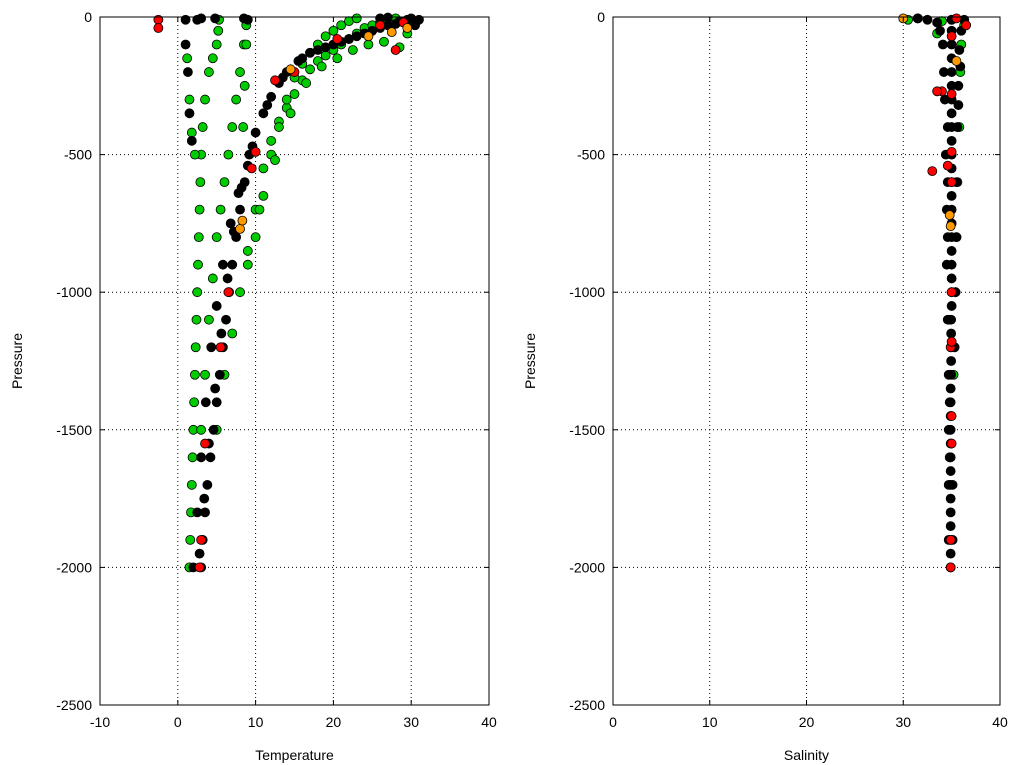 This screenshot has height=765, width=1014. I want to click on x-tick-label: 40, so click(489, 722).